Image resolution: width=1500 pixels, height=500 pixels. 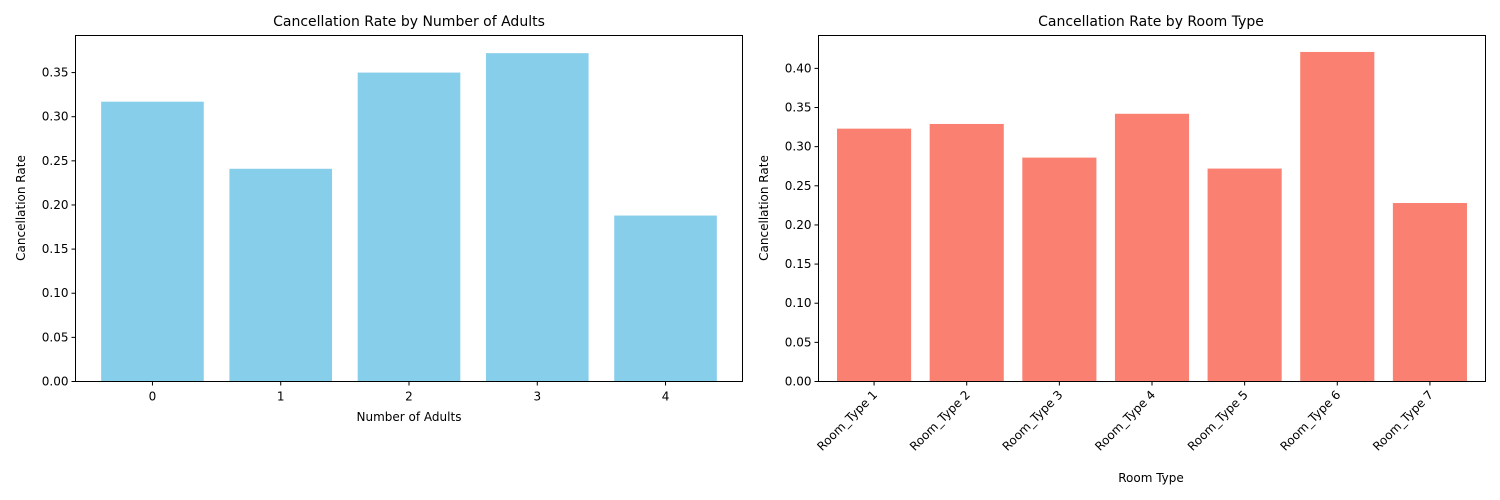 What do you see at coordinates (153, 397) in the screenshot?
I see `x-tick-label: 0` at bounding box center [153, 397].